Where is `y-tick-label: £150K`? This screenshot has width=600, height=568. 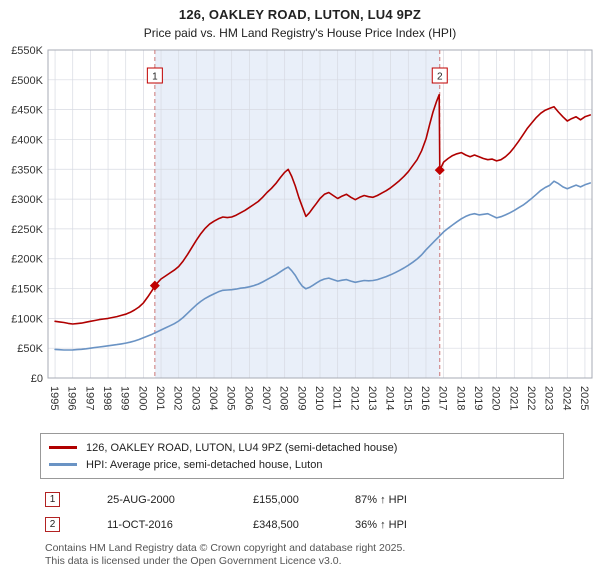 y-tick-label: £150K is located at coordinates (27, 290).